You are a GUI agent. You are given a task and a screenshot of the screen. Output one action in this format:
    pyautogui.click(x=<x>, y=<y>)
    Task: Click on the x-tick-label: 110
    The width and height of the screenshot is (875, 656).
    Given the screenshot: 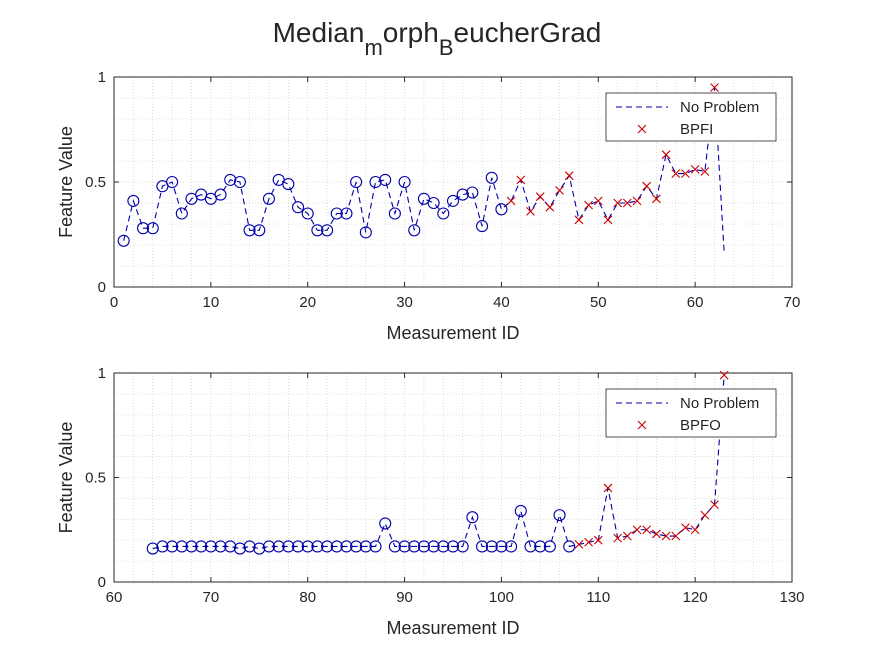 What is the action you would take?
    pyautogui.click(x=598, y=597)
    